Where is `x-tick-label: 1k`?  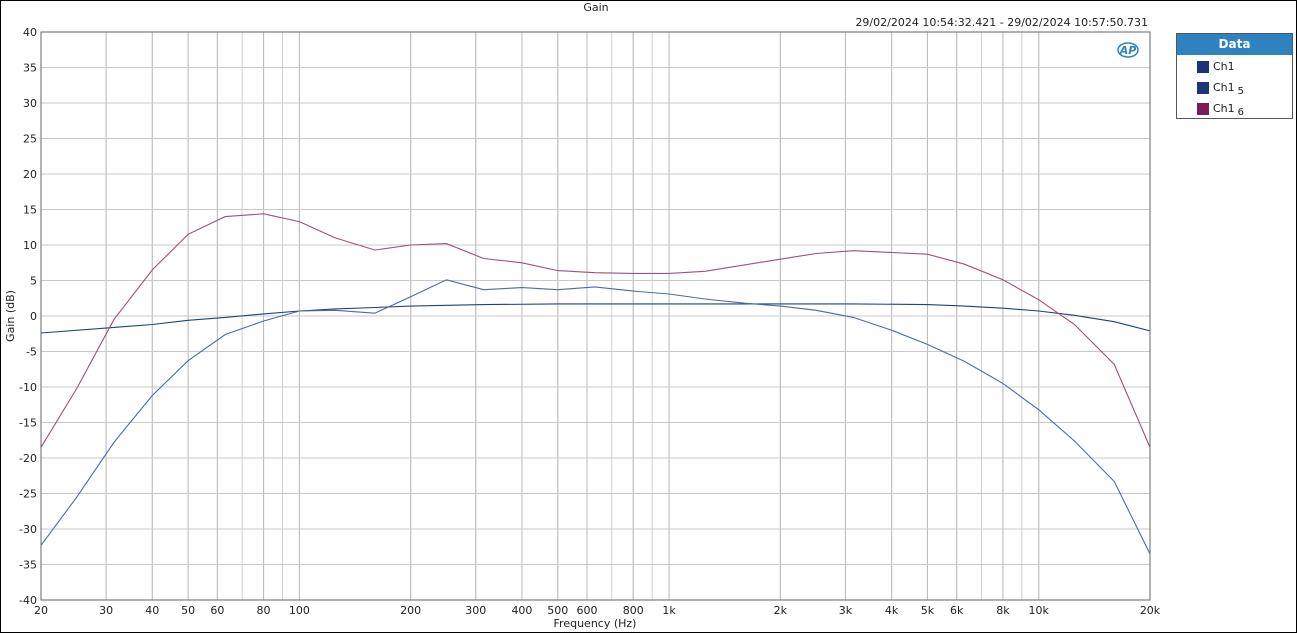 x-tick-label: 1k is located at coordinates (669, 610).